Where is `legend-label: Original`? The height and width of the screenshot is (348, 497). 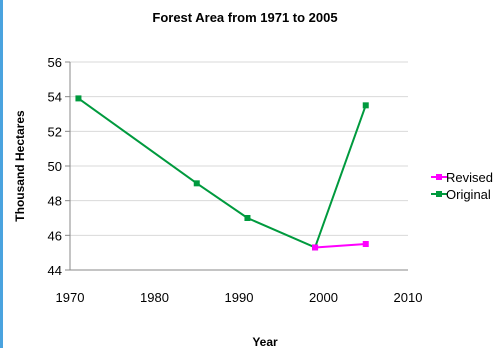 legend-label: Original is located at coordinates (468, 194).